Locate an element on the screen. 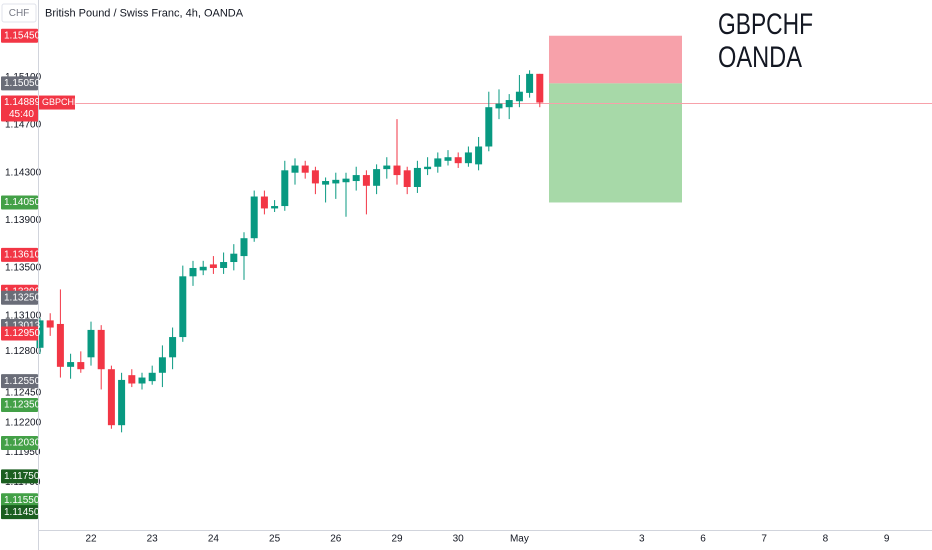 This screenshot has width=932, height=550. price-label: 1.14889 is located at coordinates (22, 102).